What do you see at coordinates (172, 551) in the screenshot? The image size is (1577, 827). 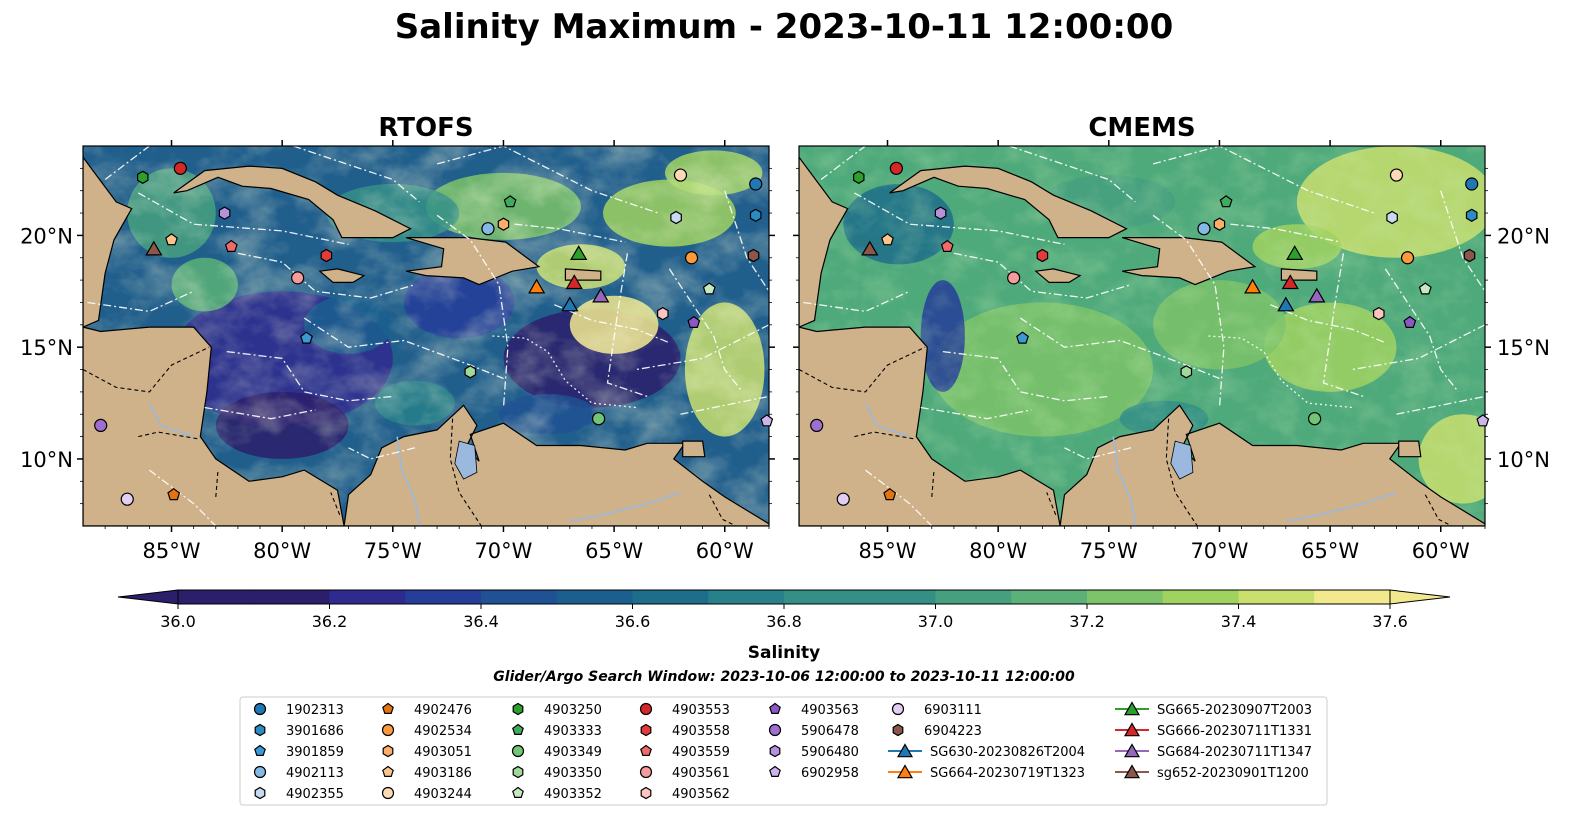 I see `x-tick-label: 85°W` at bounding box center [172, 551].